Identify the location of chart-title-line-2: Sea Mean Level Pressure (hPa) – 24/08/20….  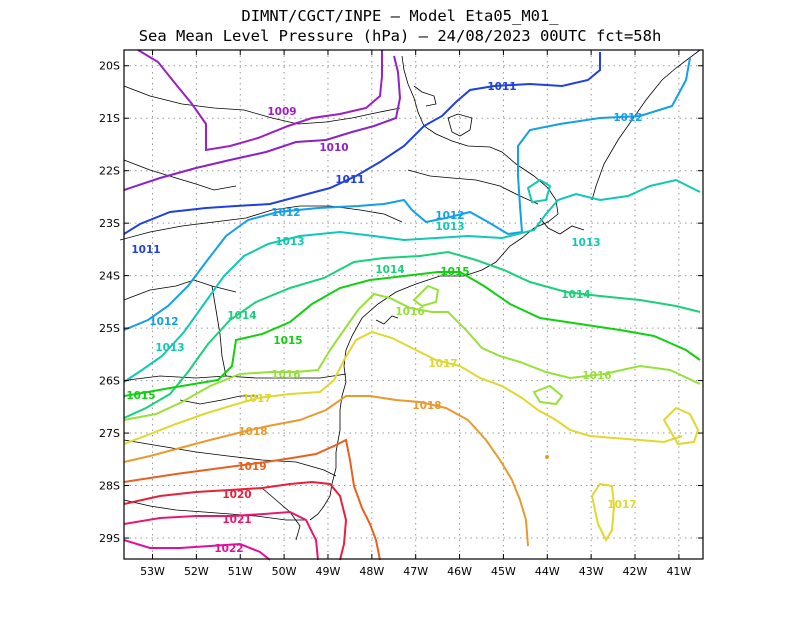
(400, 36).